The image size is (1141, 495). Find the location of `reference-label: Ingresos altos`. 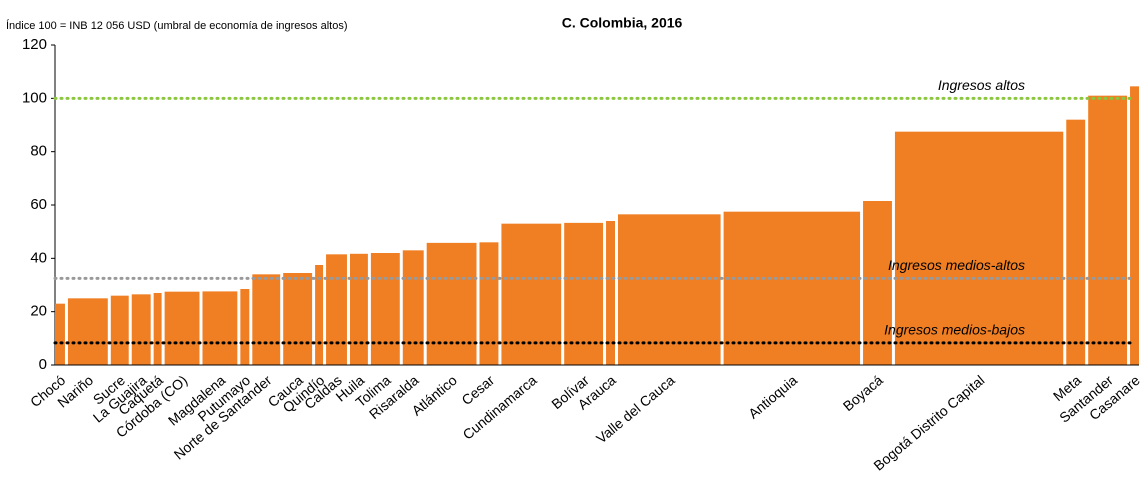

reference-label: Ingresos altos is located at coordinates (981, 85).